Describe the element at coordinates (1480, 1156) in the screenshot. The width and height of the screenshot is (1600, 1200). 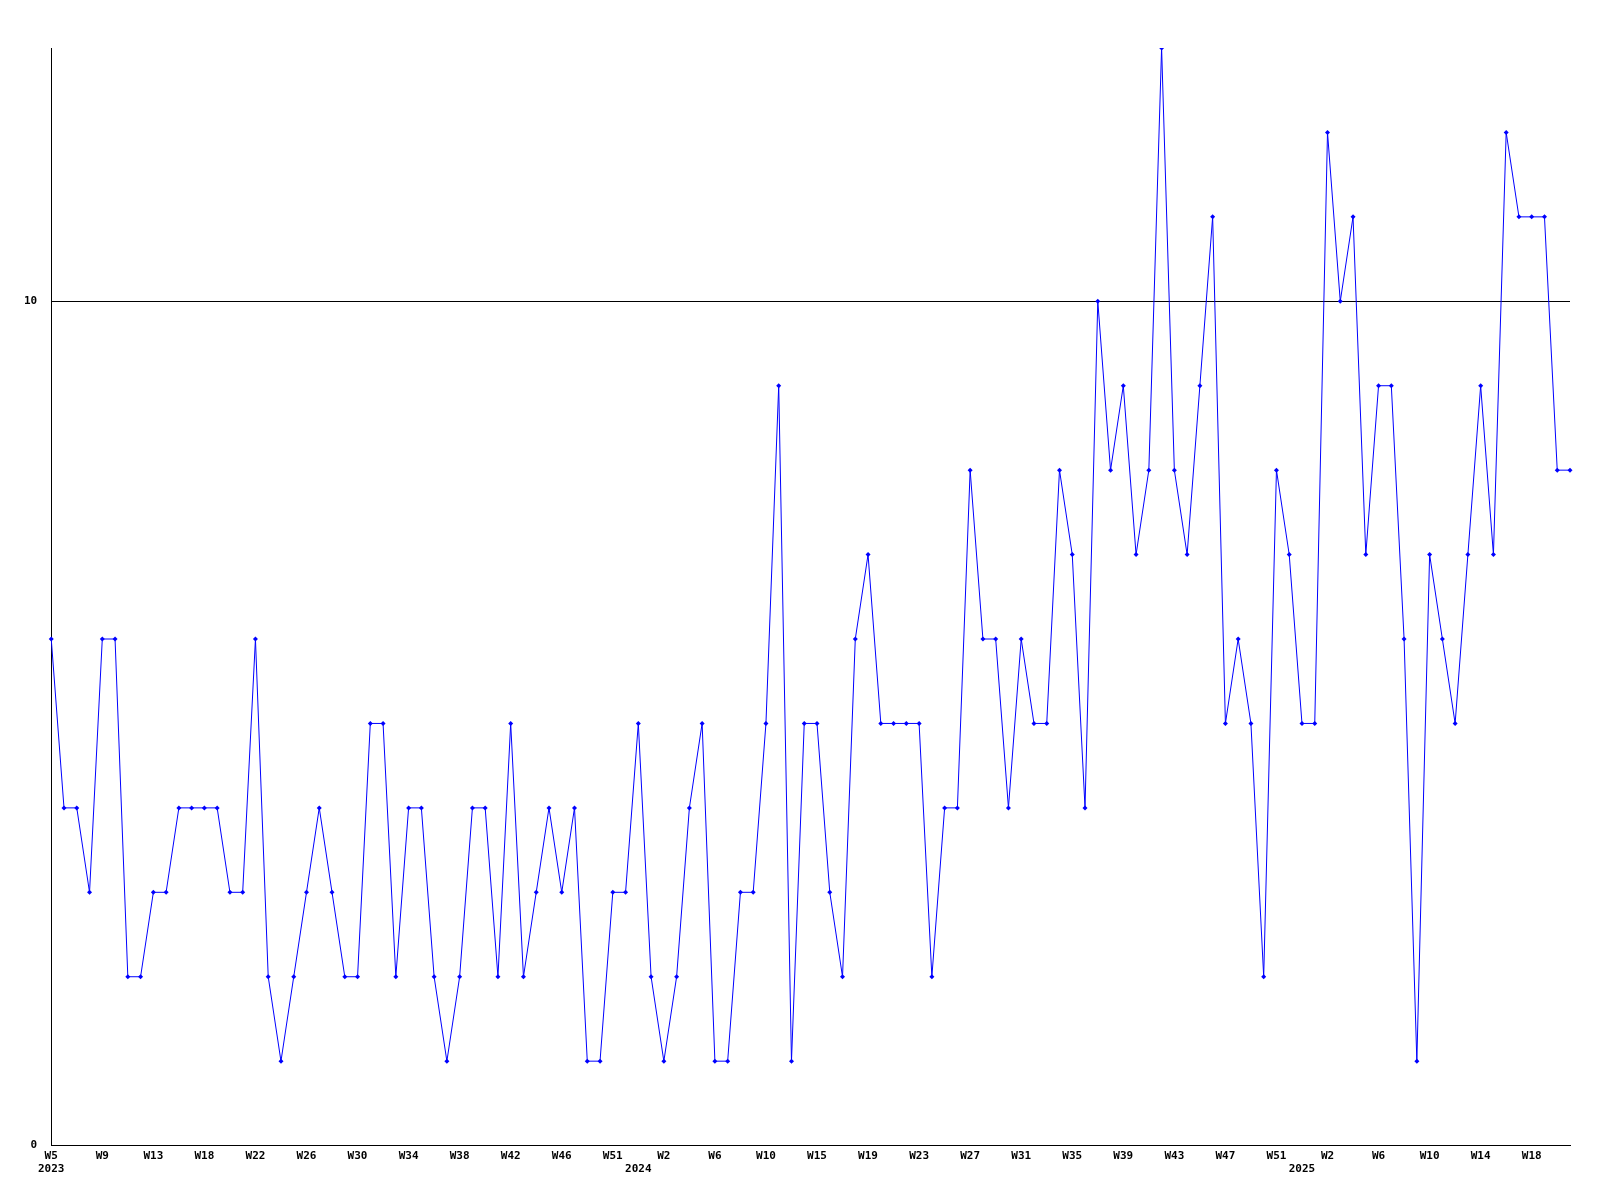
I see `x-tick-label: W14` at that location.